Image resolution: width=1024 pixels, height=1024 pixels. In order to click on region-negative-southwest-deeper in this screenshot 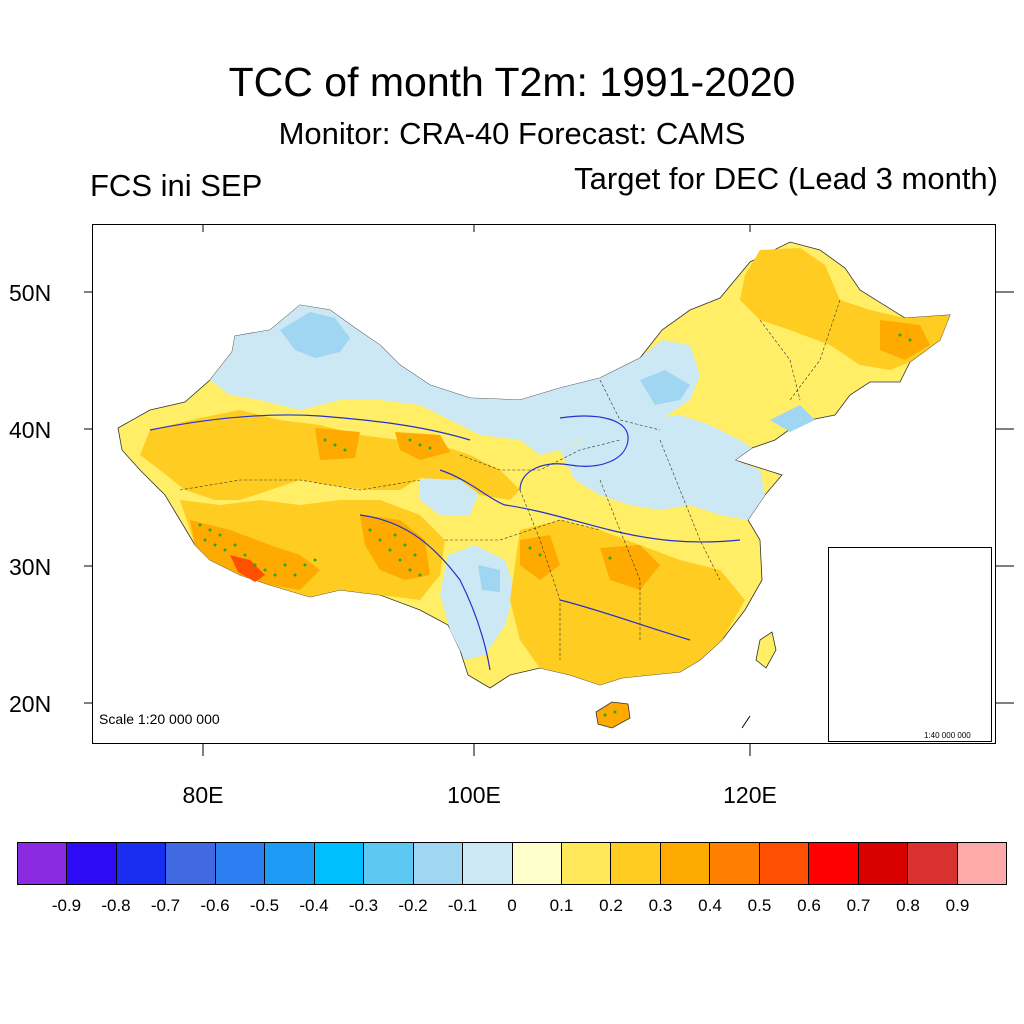, I will do `click(489, 578)`.